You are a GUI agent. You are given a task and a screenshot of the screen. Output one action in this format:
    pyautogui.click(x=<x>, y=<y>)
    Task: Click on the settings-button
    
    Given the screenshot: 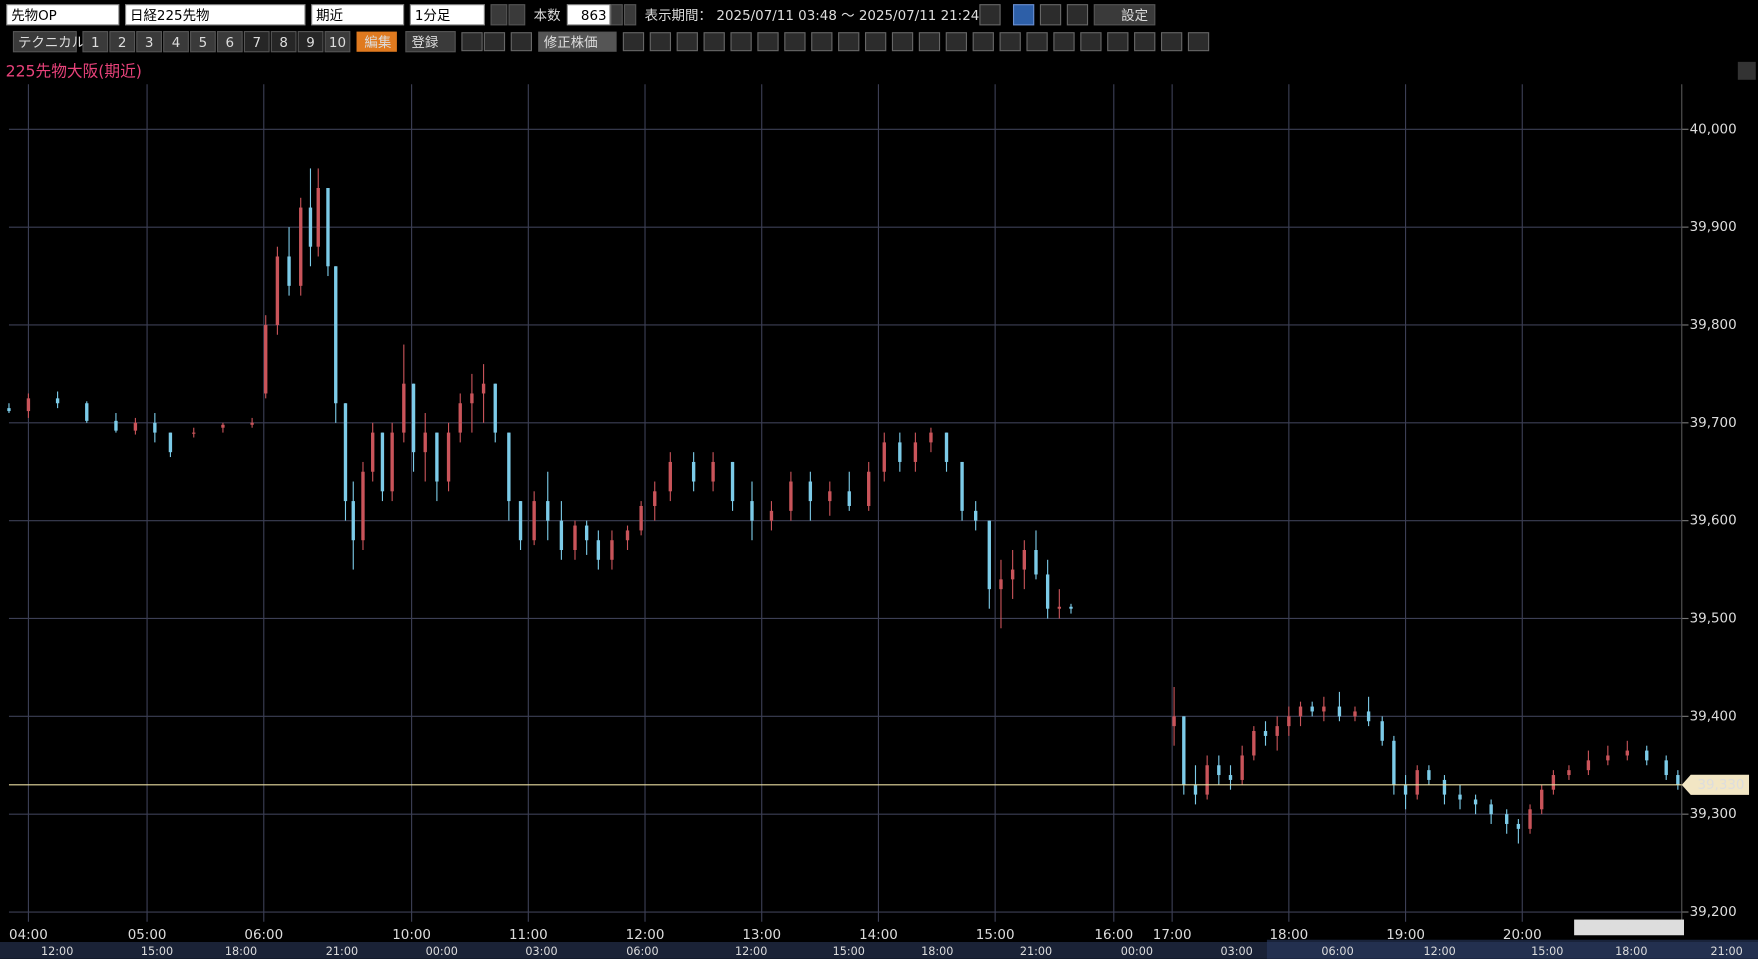 What is the action you would take?
    pyautogui.click(x=1124, y=15)
    